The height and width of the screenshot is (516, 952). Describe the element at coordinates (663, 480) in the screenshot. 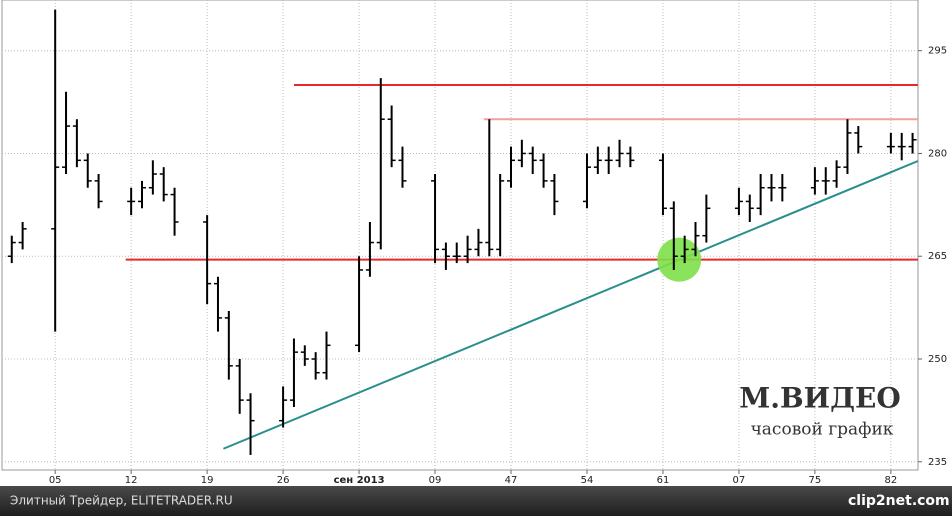

I see `x-tick-label: 61` at that location.